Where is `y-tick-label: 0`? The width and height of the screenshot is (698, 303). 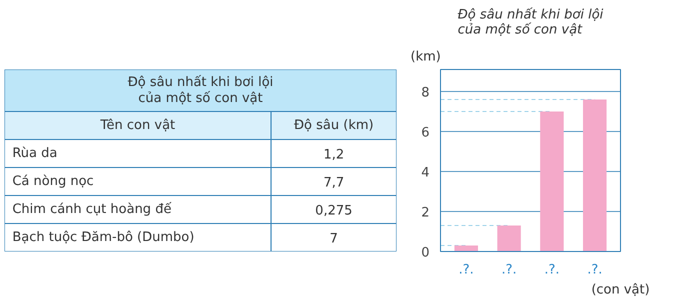
y-tick-label: 0 is located at coordinates (425, 253).